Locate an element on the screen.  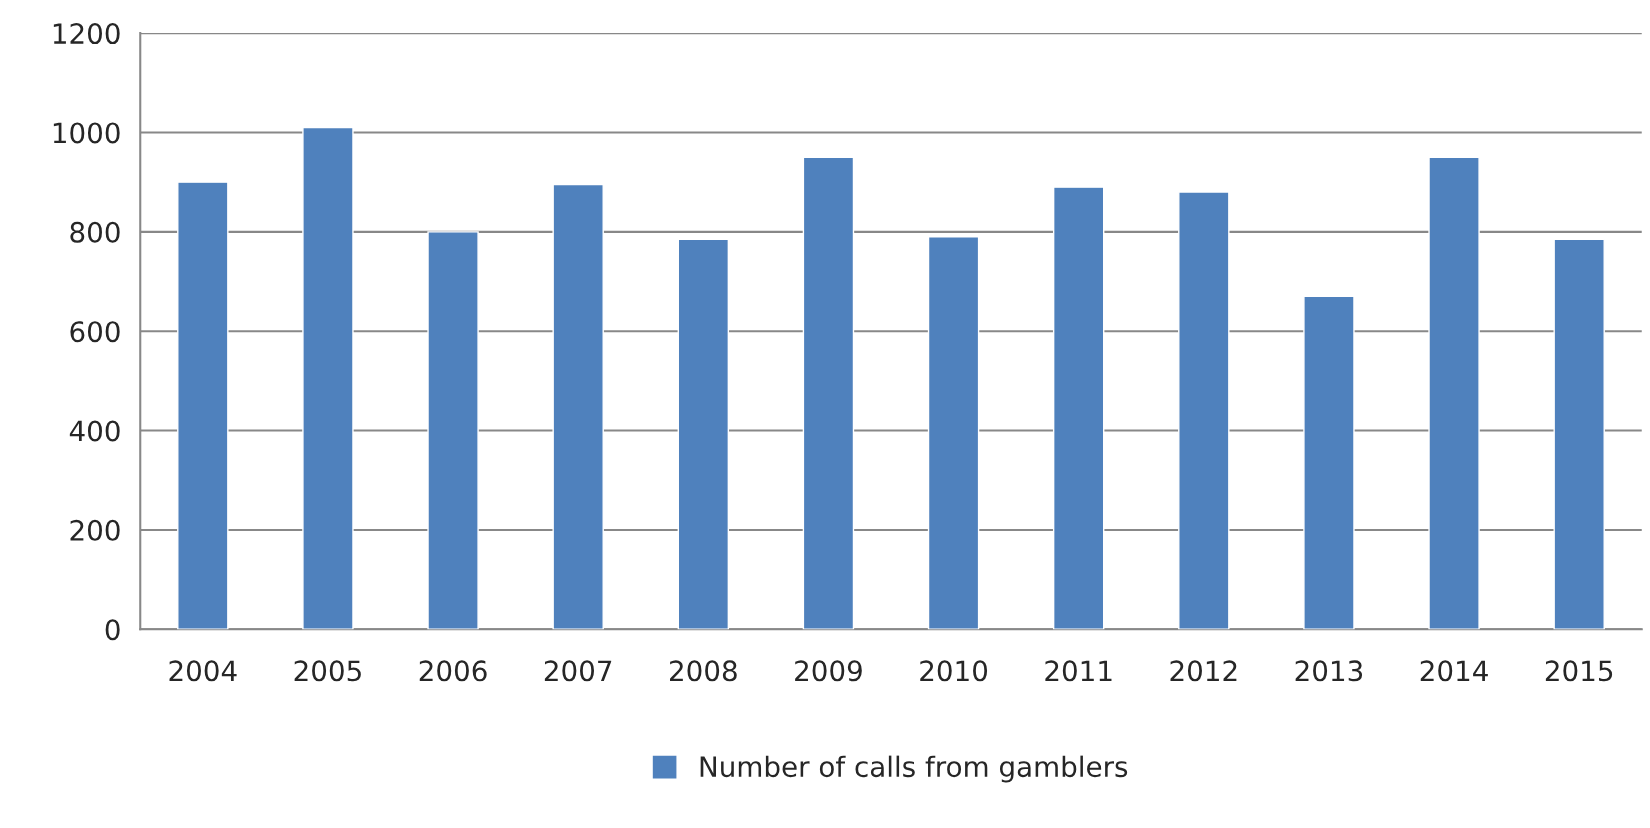
y-tick-label: 0 is located at coordinates (112, 630).